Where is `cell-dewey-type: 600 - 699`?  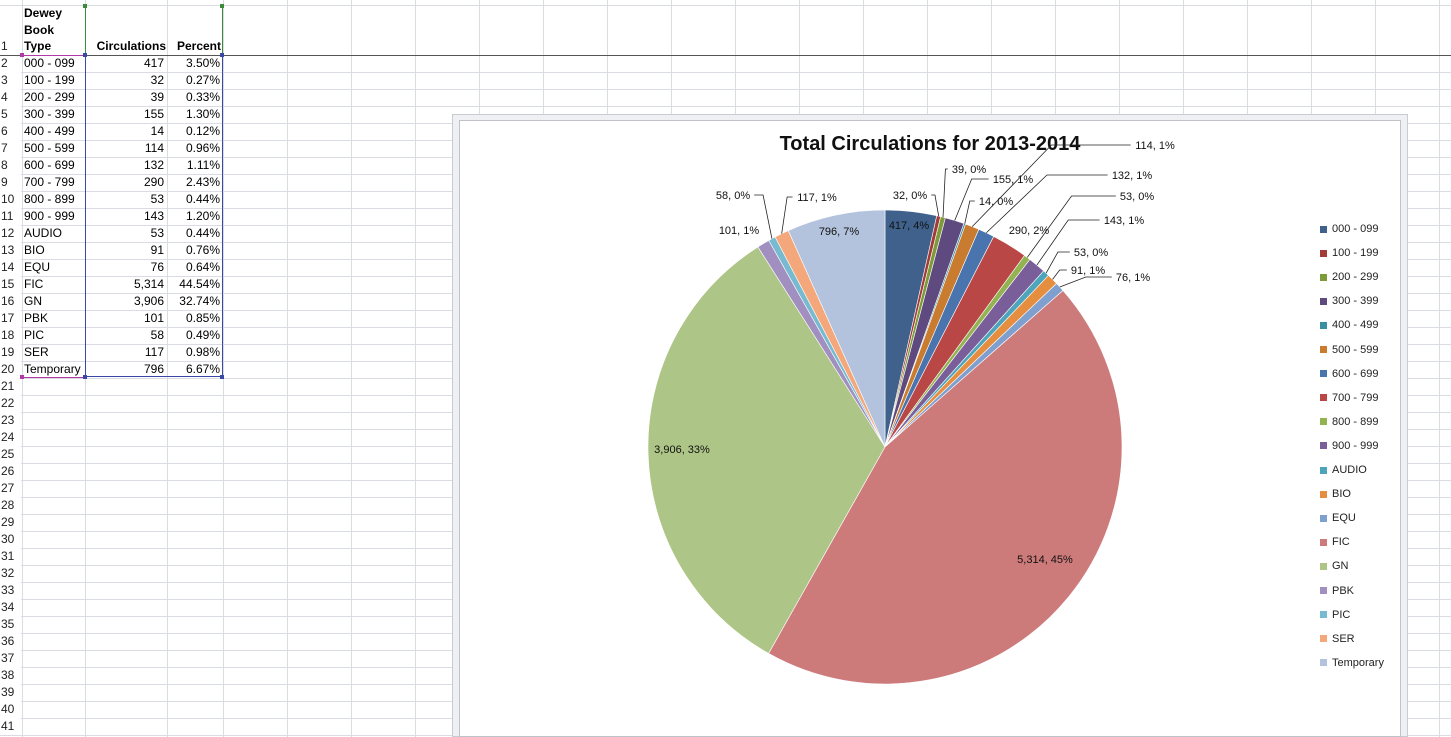
cell-dewey-type: 600 - 699 is located at coordinates (49, 165).